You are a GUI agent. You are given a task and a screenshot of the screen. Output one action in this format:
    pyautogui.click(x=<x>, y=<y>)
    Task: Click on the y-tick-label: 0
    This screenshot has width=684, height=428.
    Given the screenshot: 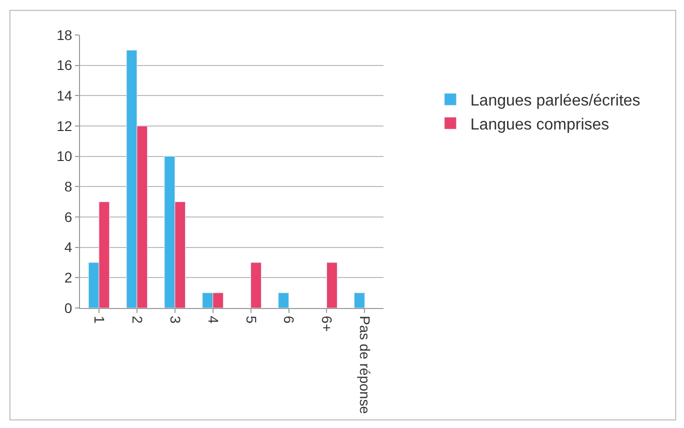 What is the action you would take?
    pyautogui.click(x=68, y=308)
    